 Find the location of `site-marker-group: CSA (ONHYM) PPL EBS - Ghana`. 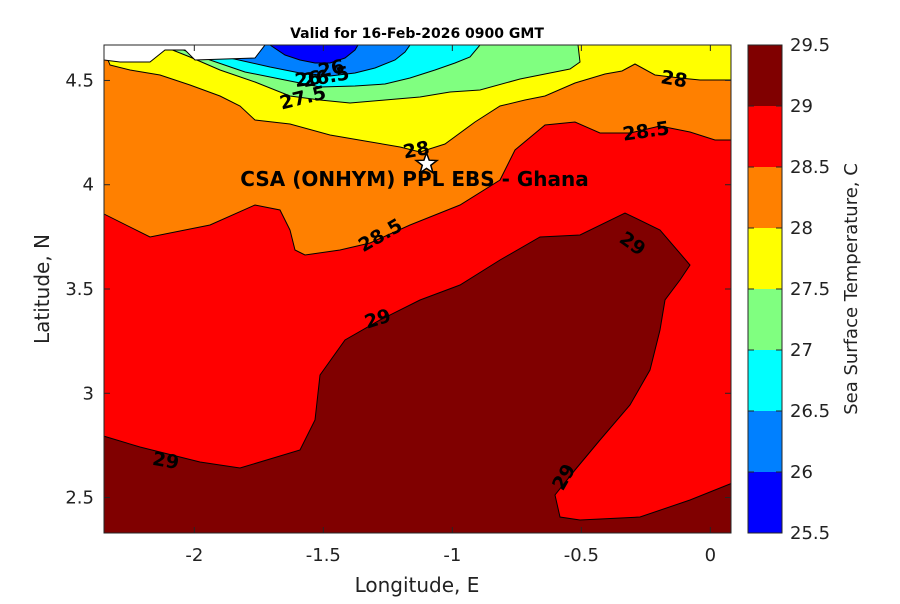

site-marker-group: CSA (ONHYM) PPL EBS - Ghana is located at coordinates (414, 170).